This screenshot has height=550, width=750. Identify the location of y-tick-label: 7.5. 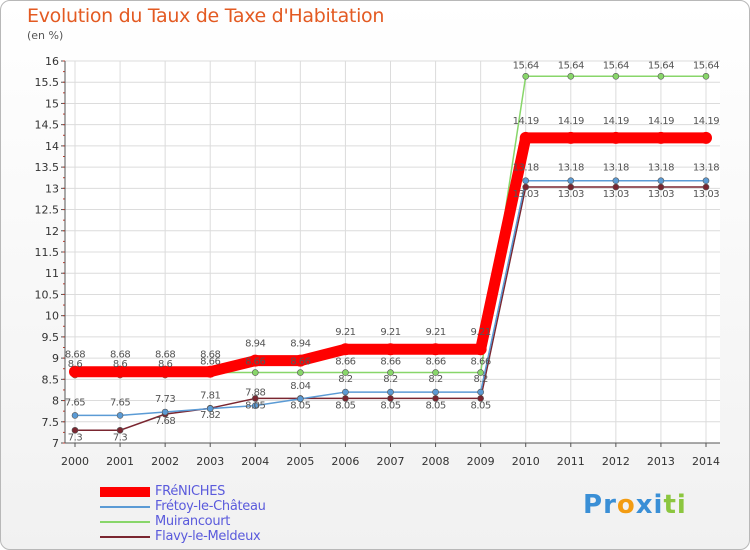
(51, 422).